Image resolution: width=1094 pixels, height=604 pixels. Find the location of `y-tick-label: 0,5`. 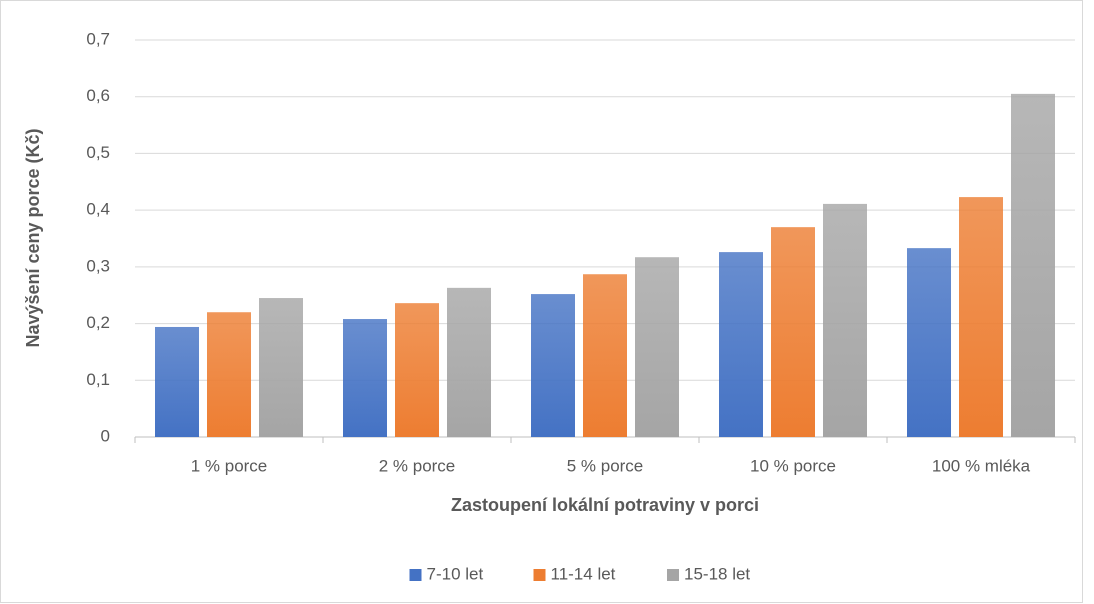

y-tick-label: 0,5 is located at coordinates (98, 152).